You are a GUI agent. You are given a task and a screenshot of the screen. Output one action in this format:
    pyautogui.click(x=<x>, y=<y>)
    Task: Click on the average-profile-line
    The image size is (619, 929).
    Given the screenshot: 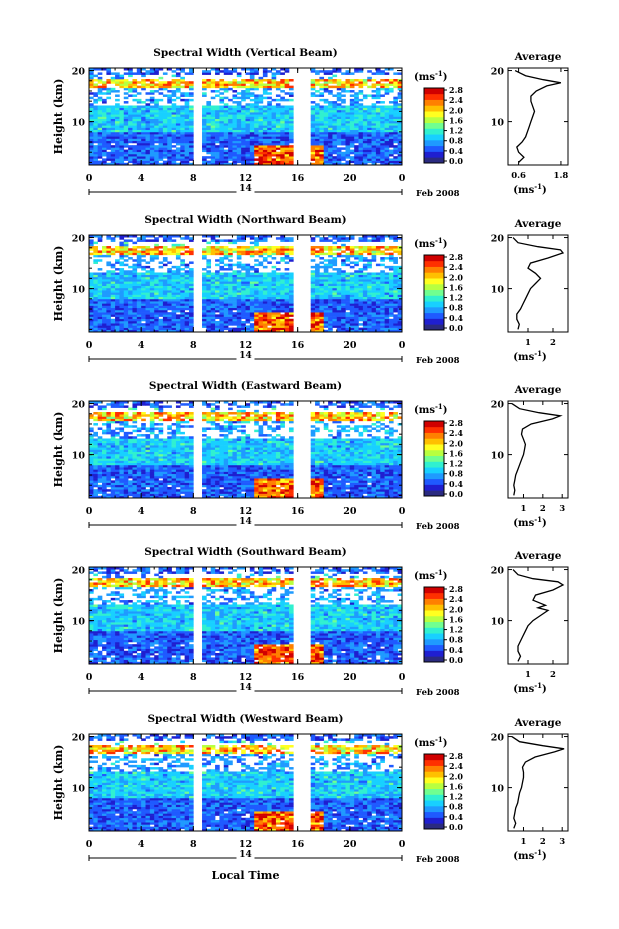 What is the action you would take?
    pyautogui.click(x=538, y=782)
    